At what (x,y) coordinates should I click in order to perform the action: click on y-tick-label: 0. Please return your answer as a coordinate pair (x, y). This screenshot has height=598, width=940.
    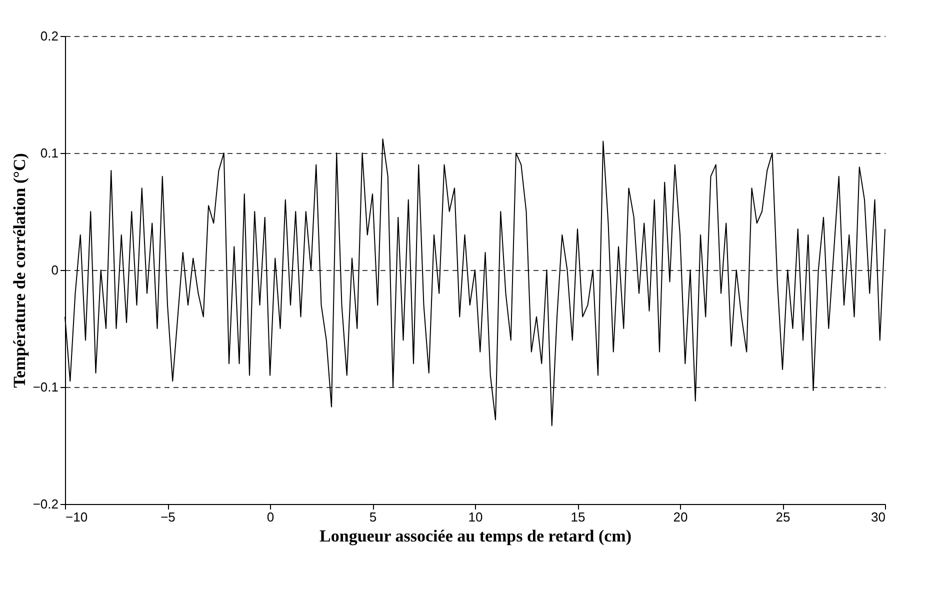
    Looking at the image, I should click on (54, 270).